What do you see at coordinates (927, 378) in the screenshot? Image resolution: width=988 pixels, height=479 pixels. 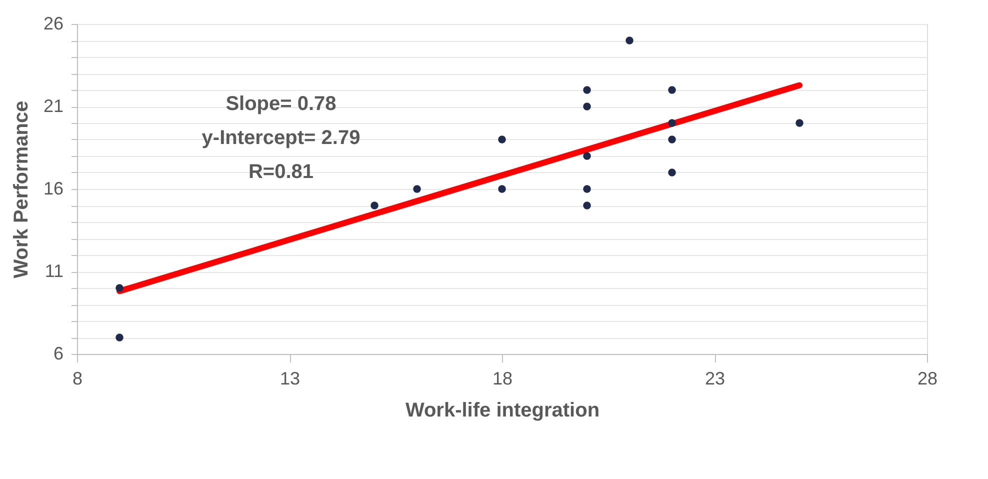 I see `x-tick-label: 28` at bounding box center [927, 378].